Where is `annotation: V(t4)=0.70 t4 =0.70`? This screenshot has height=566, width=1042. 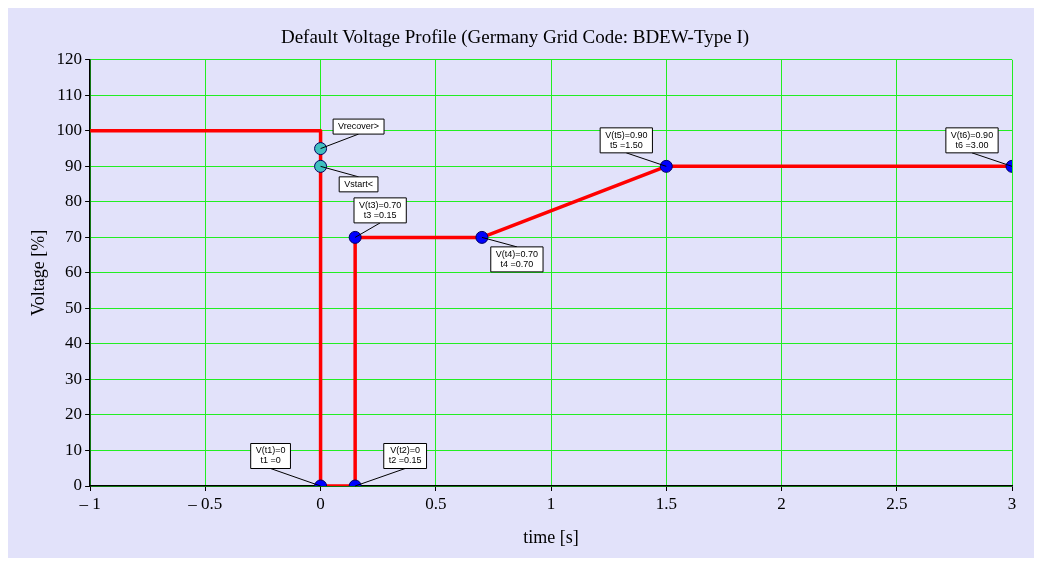
annotation: V(t4)=0.70 t4 =0.70 is located at coordinates (517, 258).